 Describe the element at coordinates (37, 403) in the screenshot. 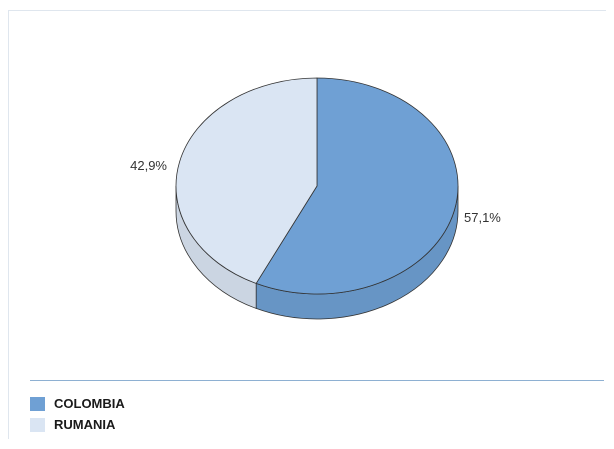

I see `legend-swatch-colombia` at that location.